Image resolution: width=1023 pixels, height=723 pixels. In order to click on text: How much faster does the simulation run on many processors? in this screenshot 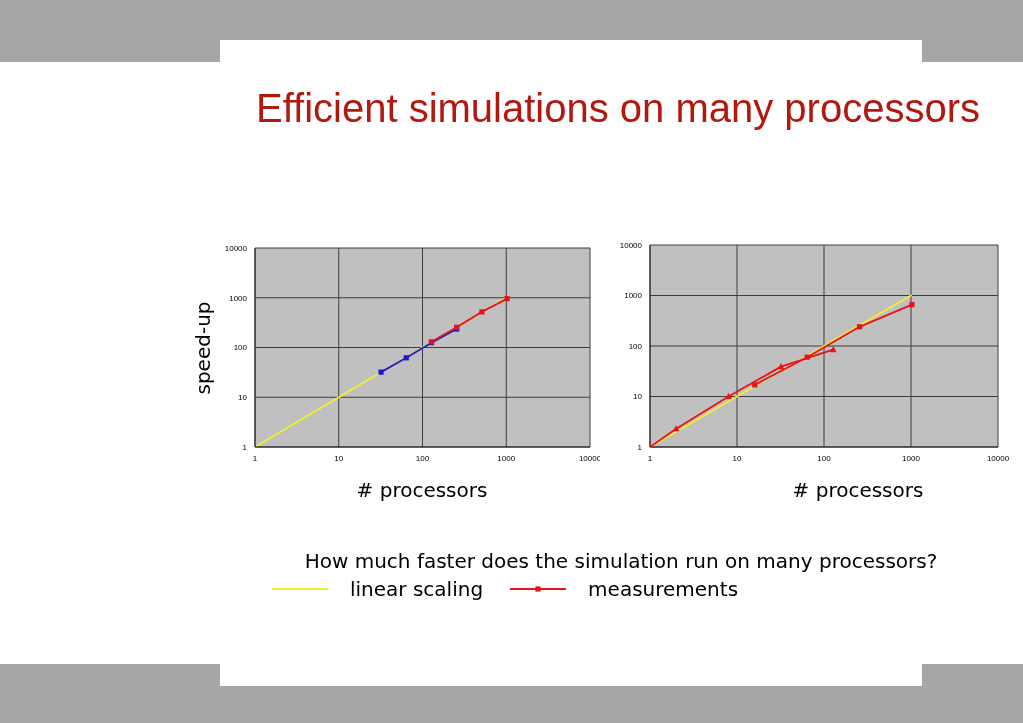, I will do `click(621, 561)`.